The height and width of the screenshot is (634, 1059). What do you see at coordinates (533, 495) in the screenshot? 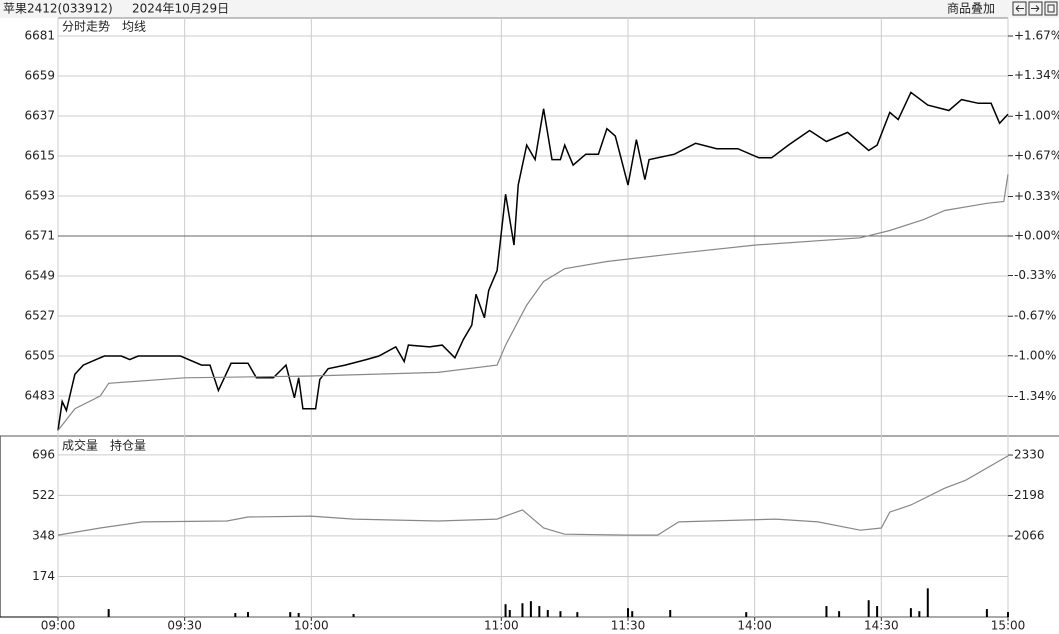
I see `line` at bounding box center [533, 495].